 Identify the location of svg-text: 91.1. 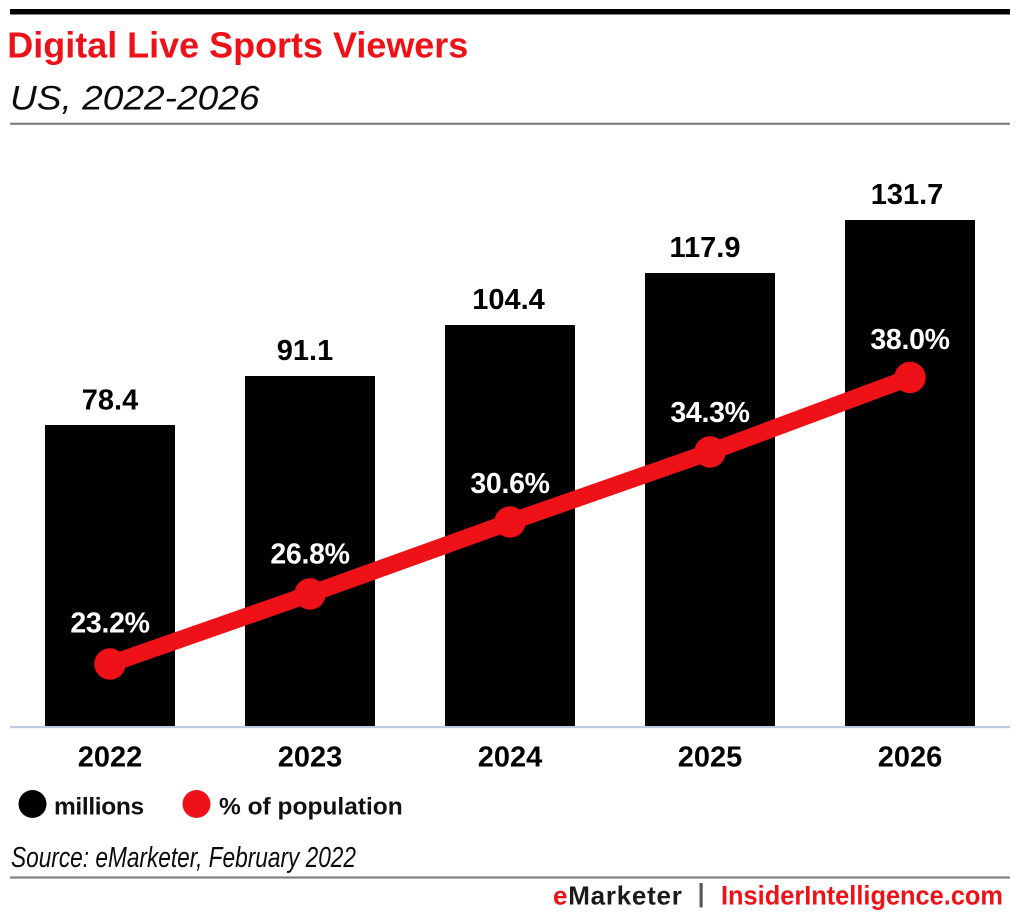
(305, 351).